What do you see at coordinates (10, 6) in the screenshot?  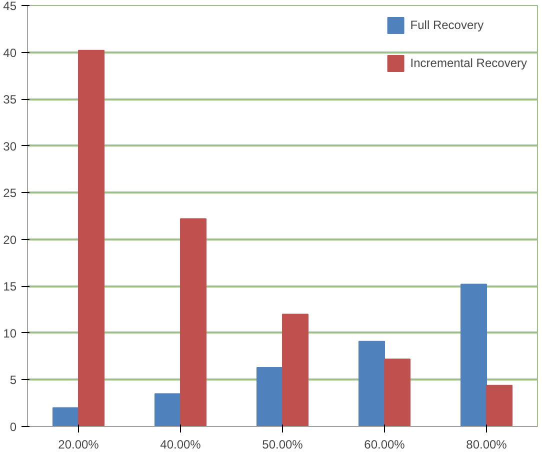 I see `y-tick-label: 45` at bounding box center [10, 6].